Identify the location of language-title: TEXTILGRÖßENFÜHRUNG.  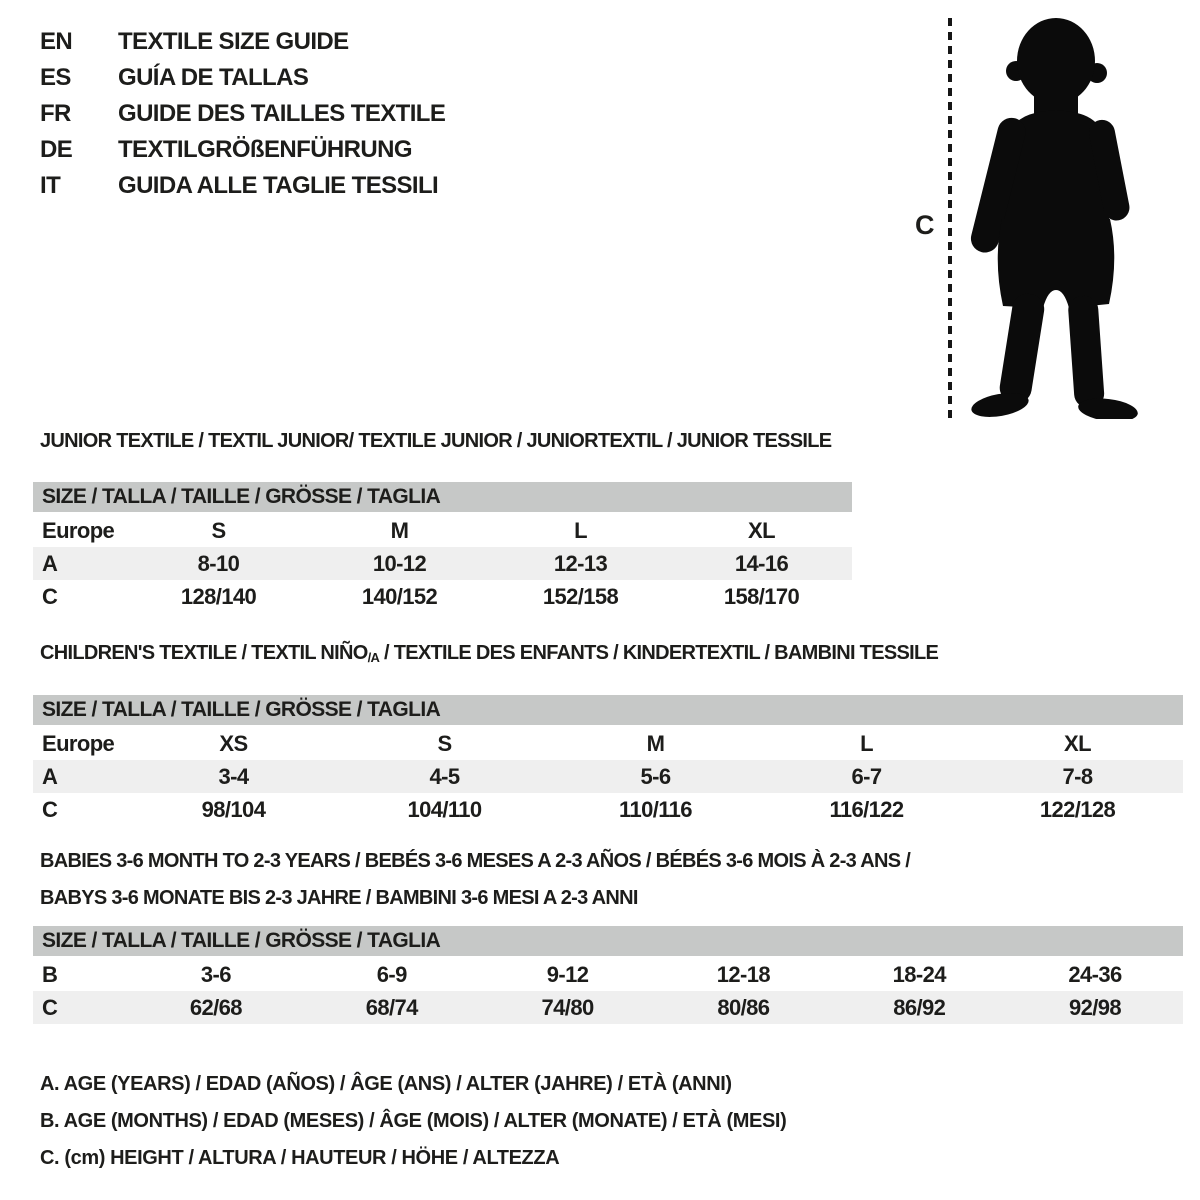
(265, 149).